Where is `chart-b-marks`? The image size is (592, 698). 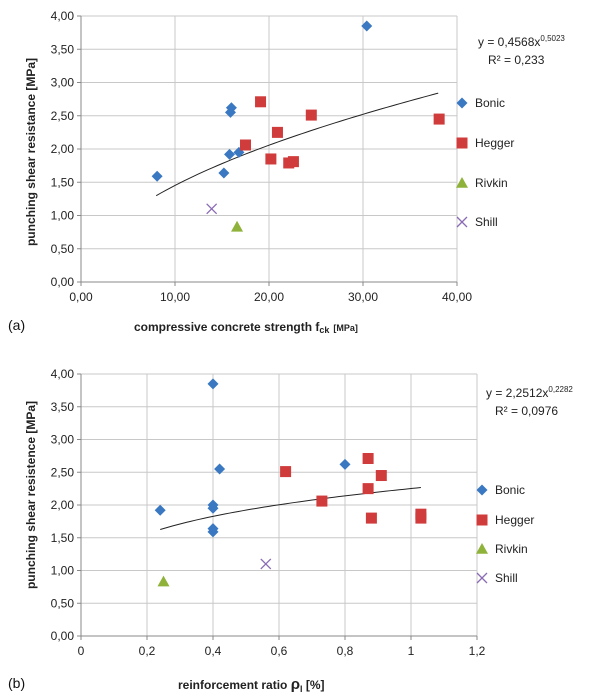 chart-b-marks is located at coordinates (290, 482).